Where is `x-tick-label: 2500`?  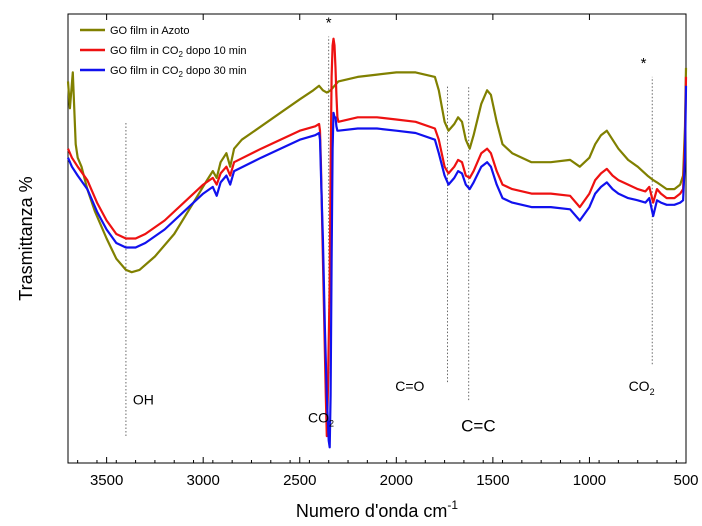 x-tick-label: 2500 is located at coordinates (299, 480).